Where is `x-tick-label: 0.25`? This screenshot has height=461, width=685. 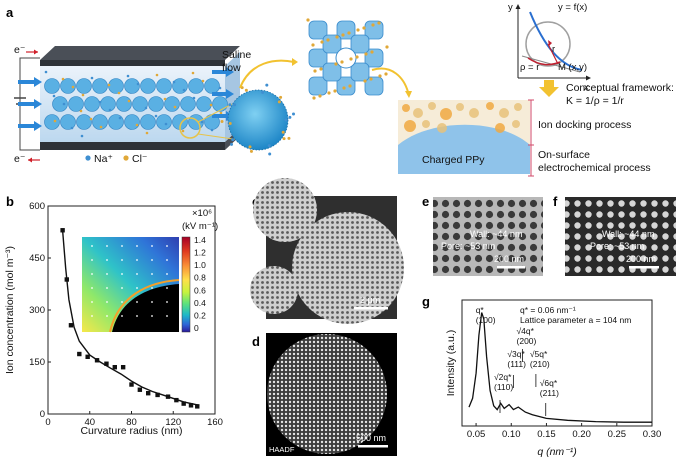 x-tick-label: 0.25 is located at coordinates (617, 434).